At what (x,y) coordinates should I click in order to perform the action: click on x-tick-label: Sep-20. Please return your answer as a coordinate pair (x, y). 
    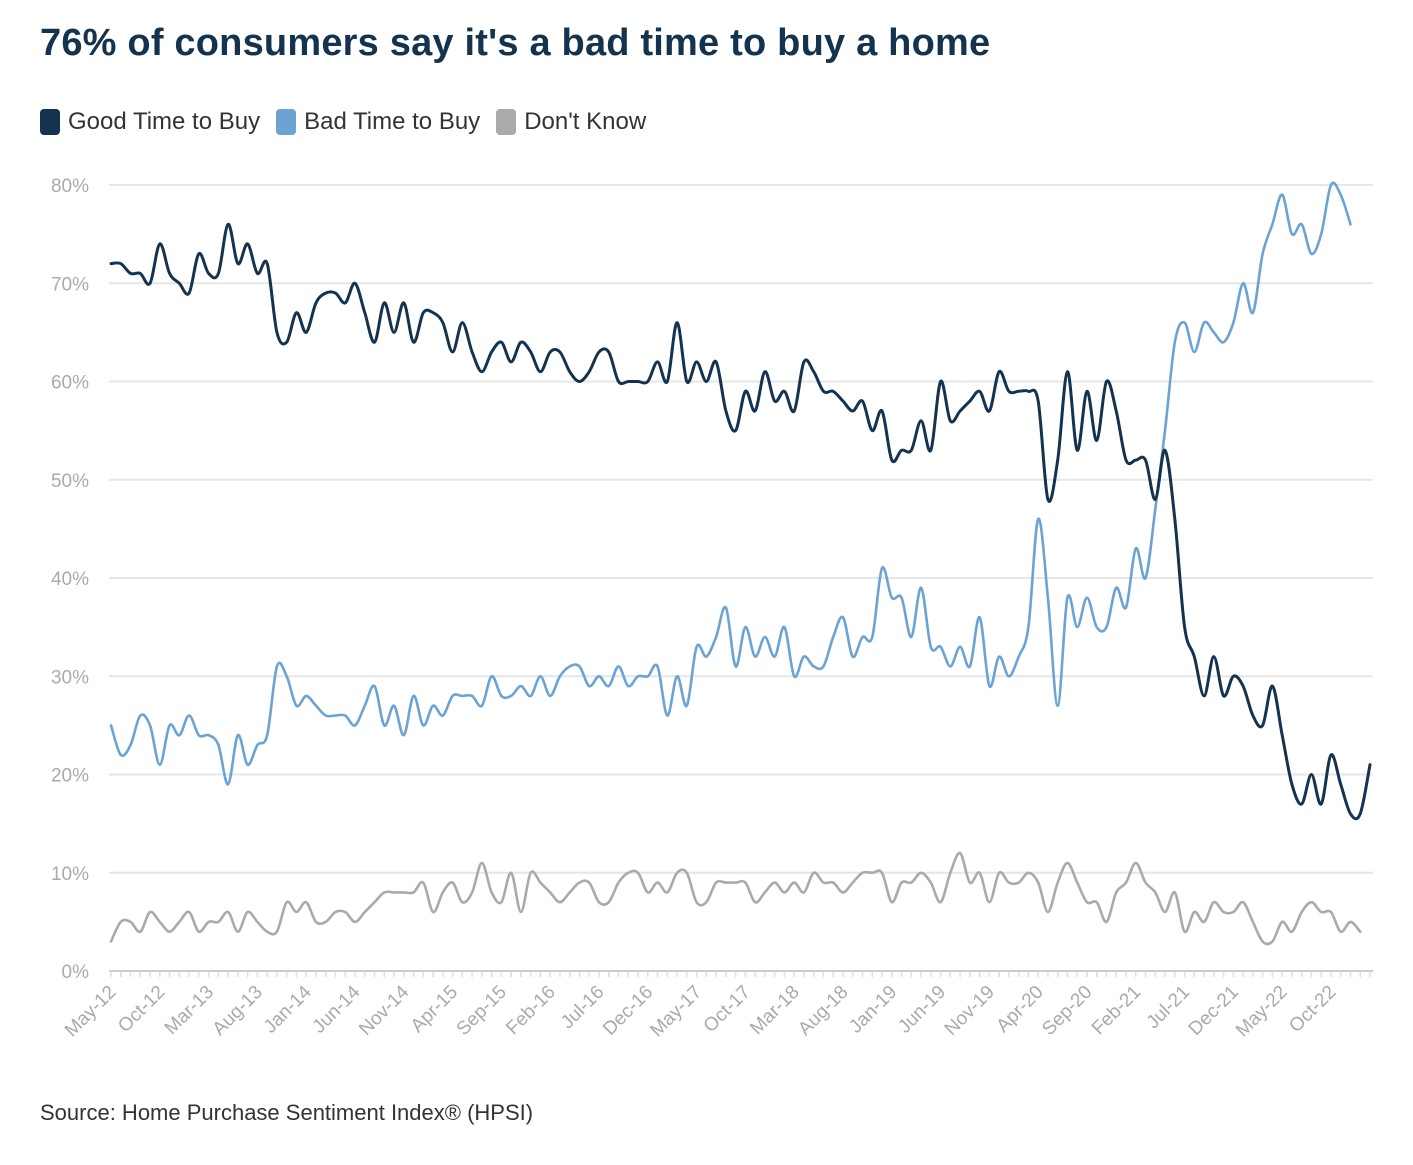
    Looking at the image, I should click on (1067, 1011).